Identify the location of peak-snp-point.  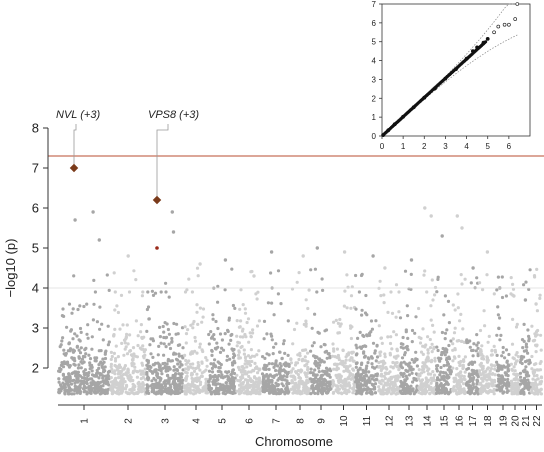
(99, 240).